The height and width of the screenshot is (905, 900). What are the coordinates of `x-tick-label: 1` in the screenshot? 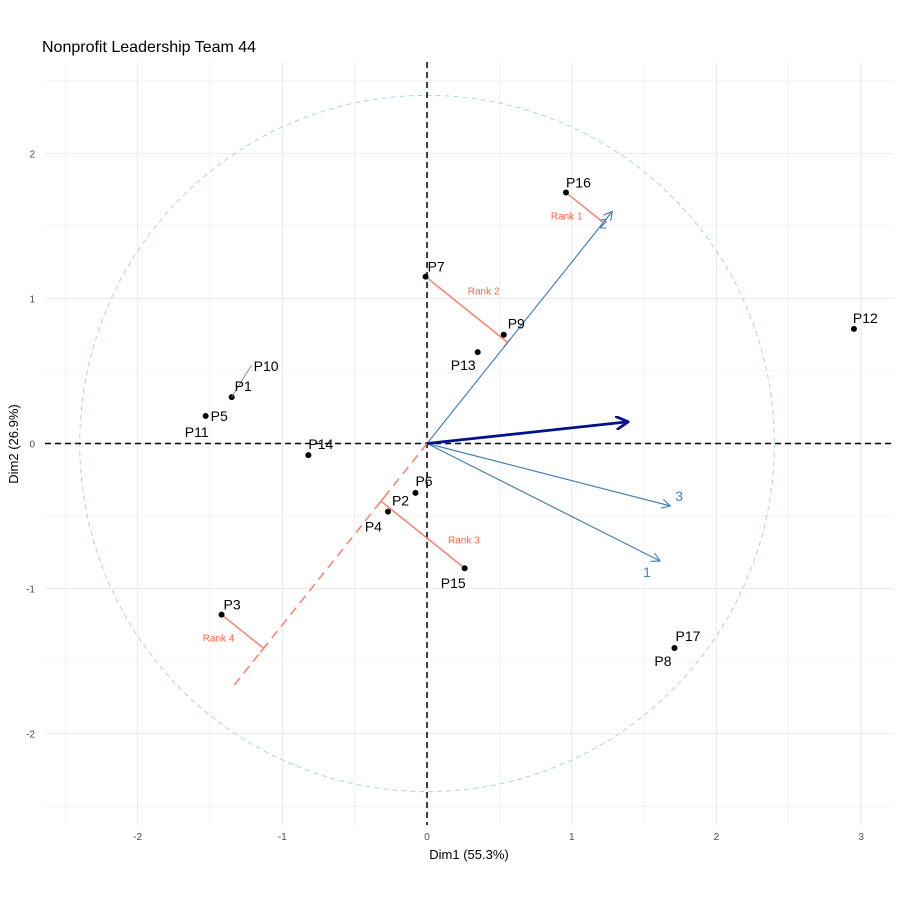 It's located at (572, 837).